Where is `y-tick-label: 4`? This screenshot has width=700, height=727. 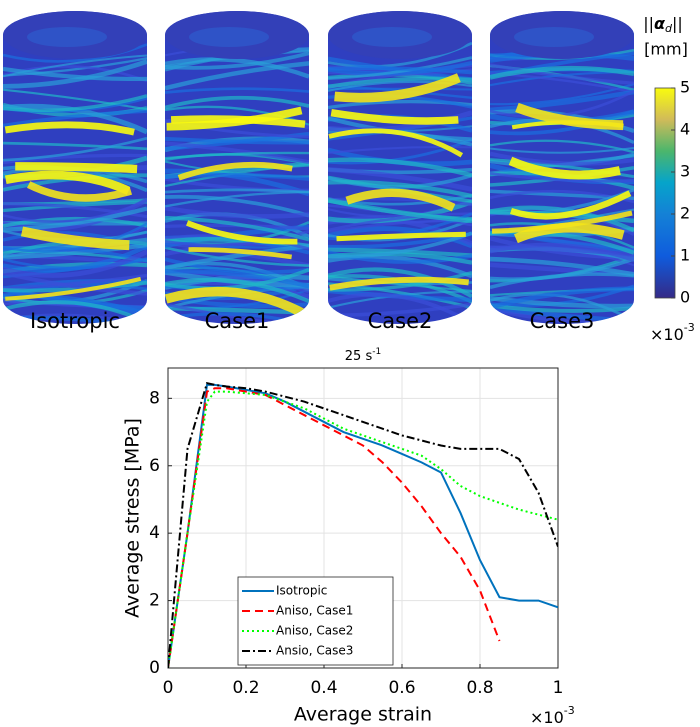
y-tick-label: 4 is located at coordinates (154, 533).